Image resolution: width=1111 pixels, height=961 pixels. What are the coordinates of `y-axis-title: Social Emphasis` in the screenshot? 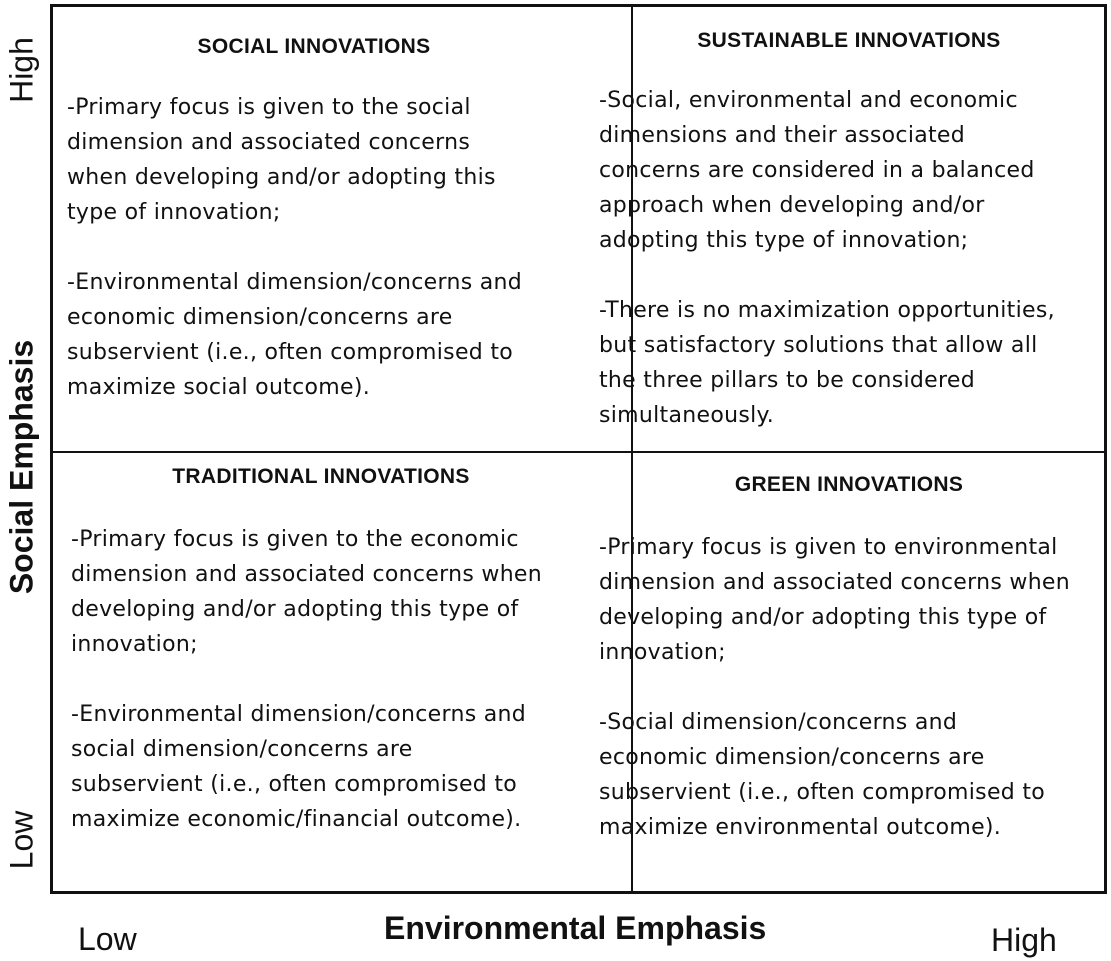 It's located at (21, 467).